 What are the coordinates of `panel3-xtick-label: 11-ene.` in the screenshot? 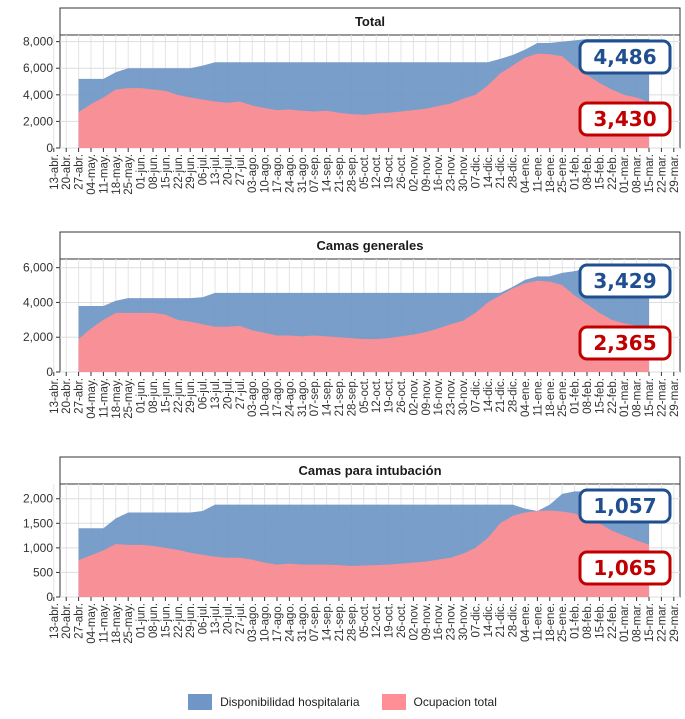 It's located at (538, 622).